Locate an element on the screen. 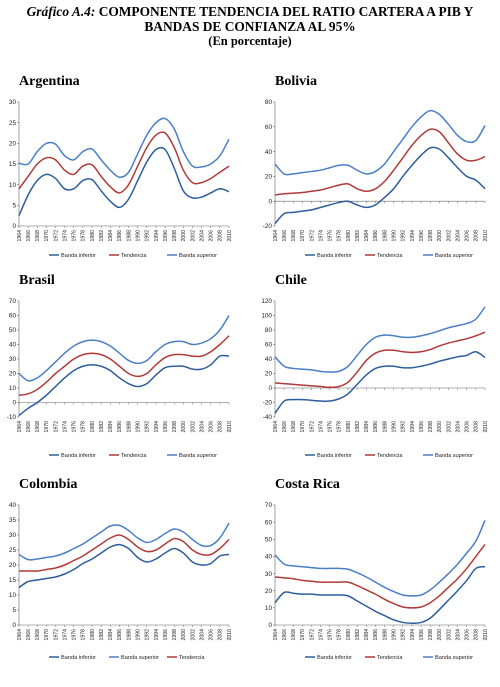  chart-title-argentina: Argentina is located at coordinates (49, 81).